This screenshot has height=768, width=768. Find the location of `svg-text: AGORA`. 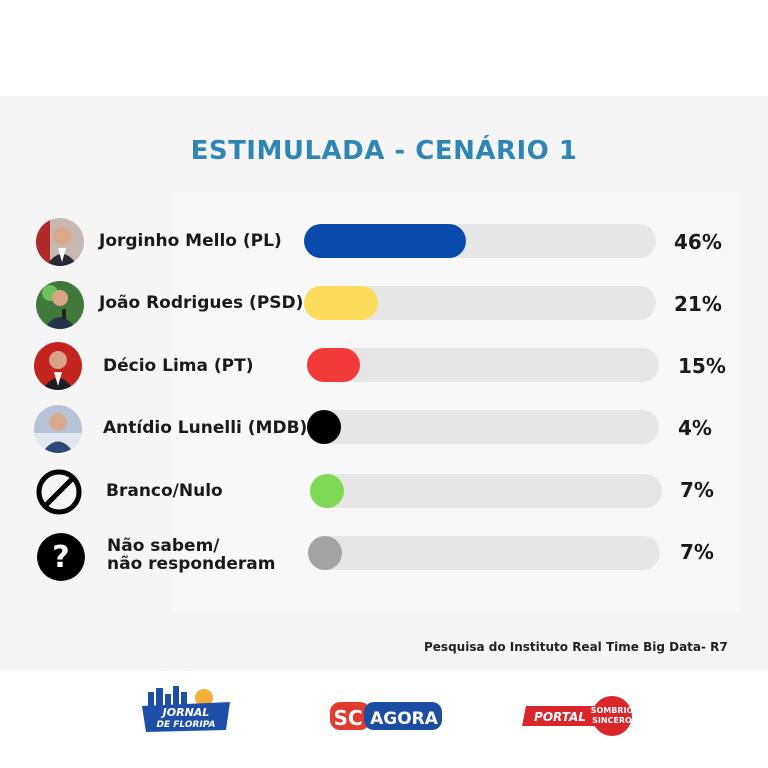

svg-text: AGORA is located at coordinates (404, 719).